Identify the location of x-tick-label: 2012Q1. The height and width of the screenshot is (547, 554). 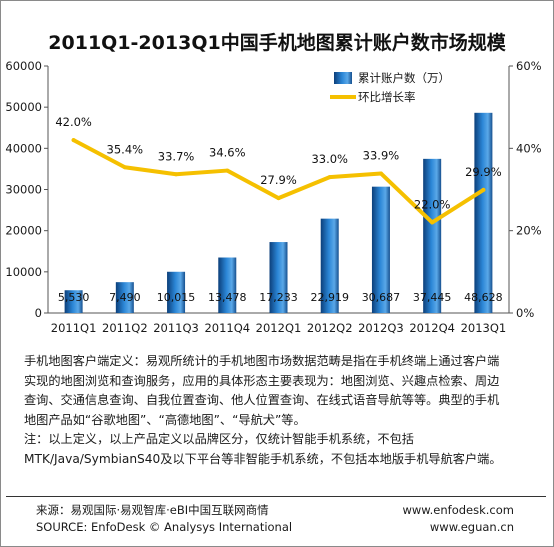
(279, 328).